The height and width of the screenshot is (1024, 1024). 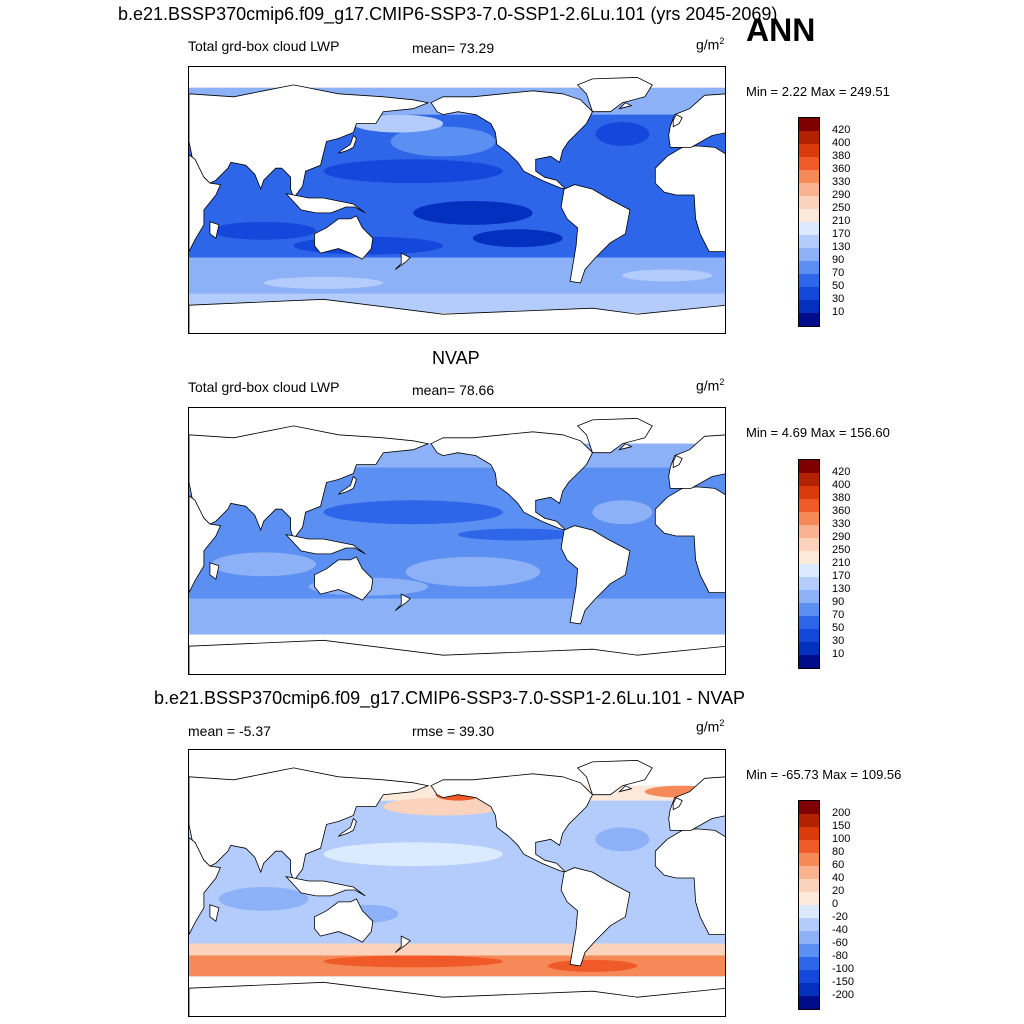 What do you see at coordinates (838, 852) in the screenshot?
I see `colorbar-tick-label: 80` at bounding box center [838, 852].